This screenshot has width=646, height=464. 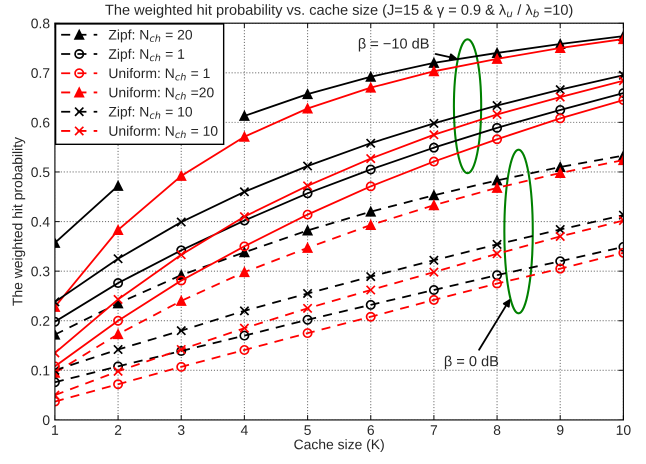 What do you see at coordinates (560, 430) in the screenshot?
I see `x-tick-label: 9` at bounding box center [560, 430].